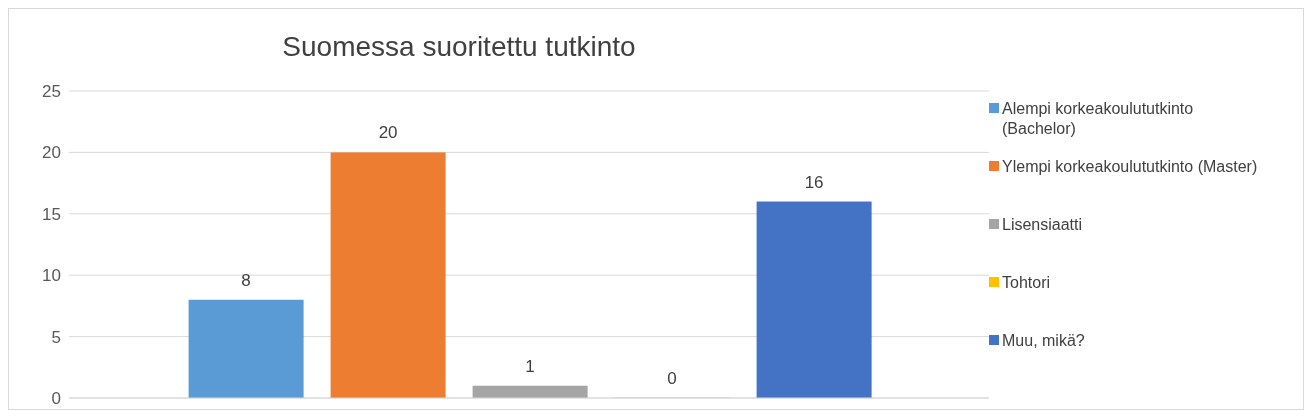 The height and width of the screenshot is (418, 1312). I want to click on legend-label: Tohtori, so click(1026, 282).